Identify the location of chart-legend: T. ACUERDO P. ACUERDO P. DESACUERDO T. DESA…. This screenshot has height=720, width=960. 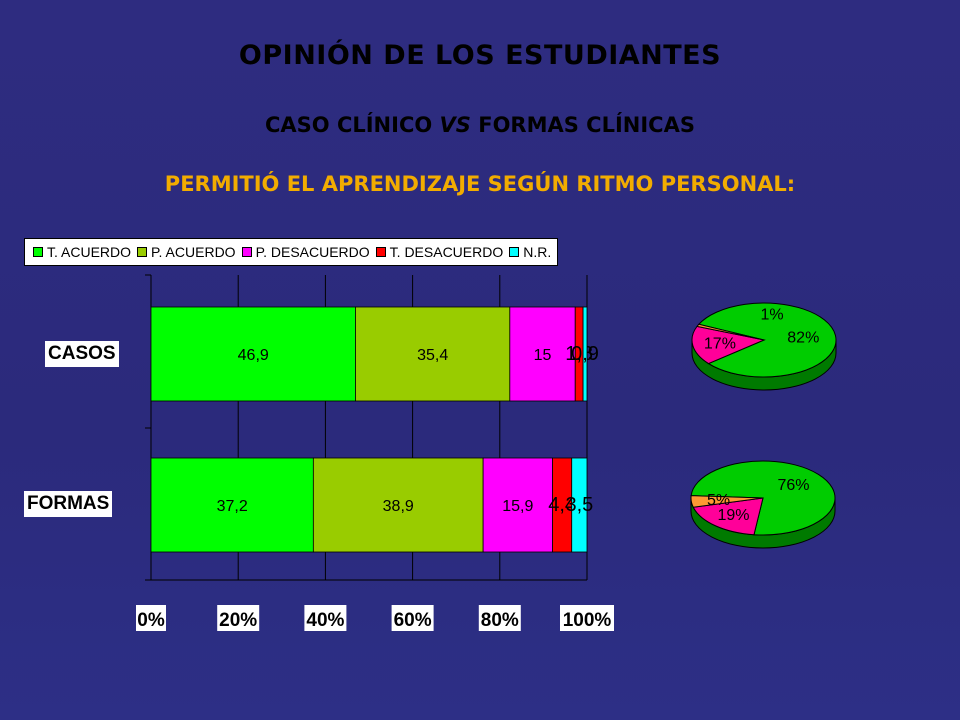
(291, 252).